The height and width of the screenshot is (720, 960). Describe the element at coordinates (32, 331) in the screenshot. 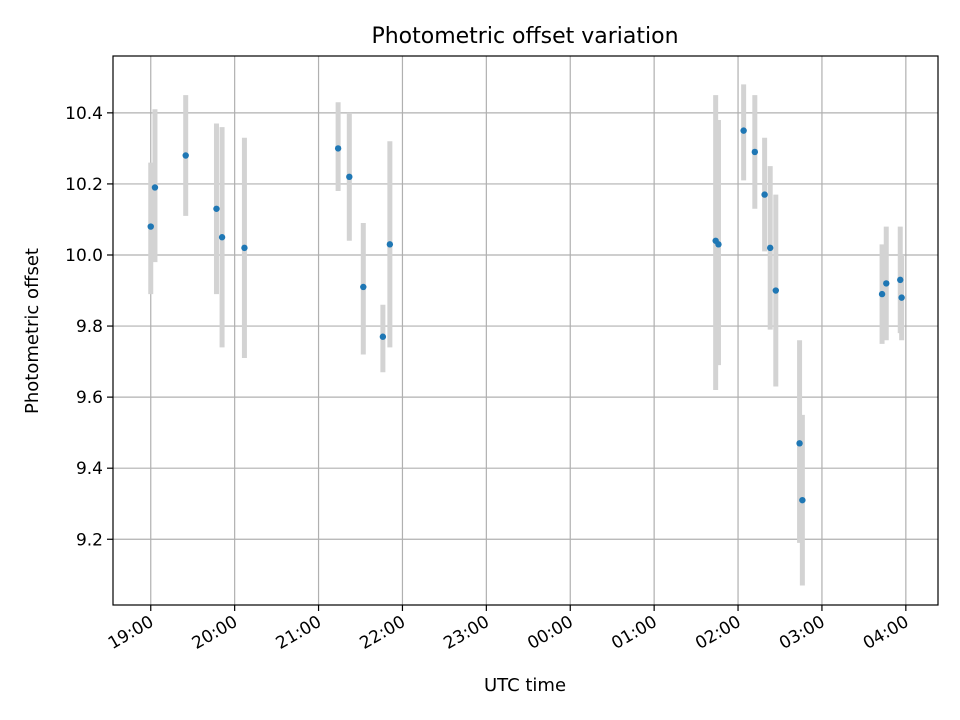

I see `y-axis-label: Photometric offset` at that location.